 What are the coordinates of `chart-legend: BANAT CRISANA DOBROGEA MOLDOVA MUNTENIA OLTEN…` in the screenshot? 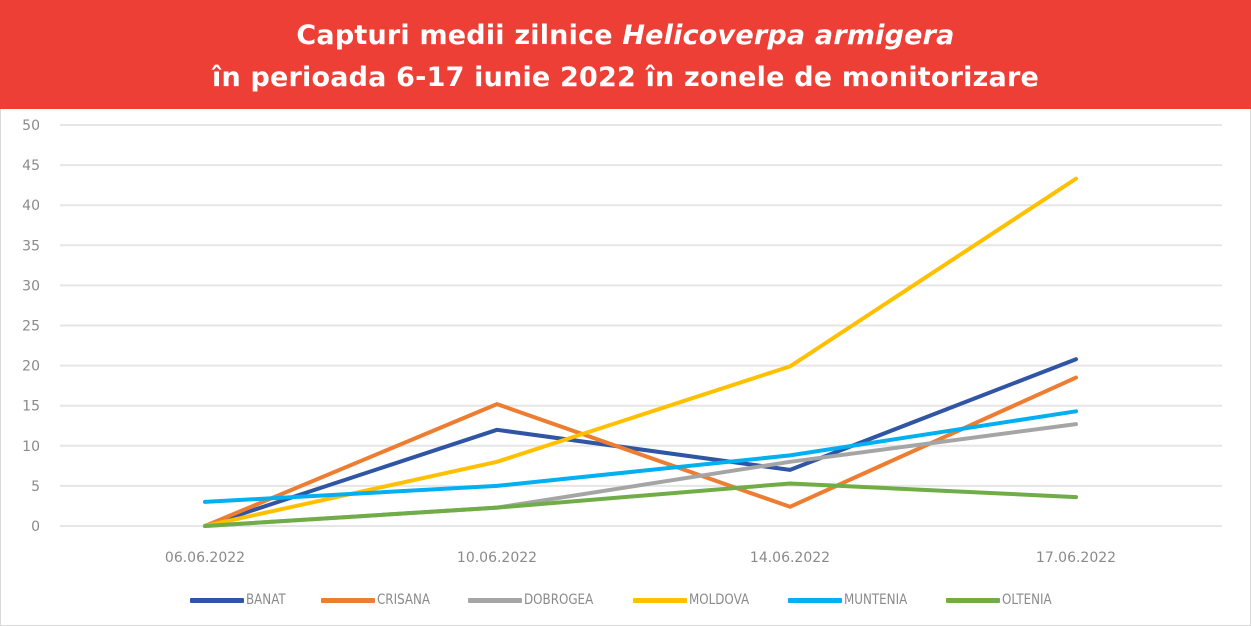 It's located at (625, 600).